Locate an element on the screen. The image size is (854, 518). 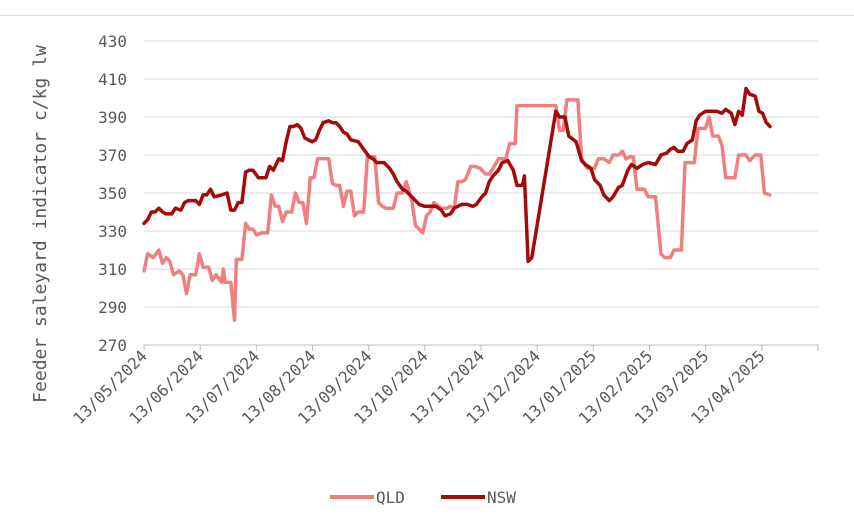
legend: QLD NSW is located at coordinates (423, 497).